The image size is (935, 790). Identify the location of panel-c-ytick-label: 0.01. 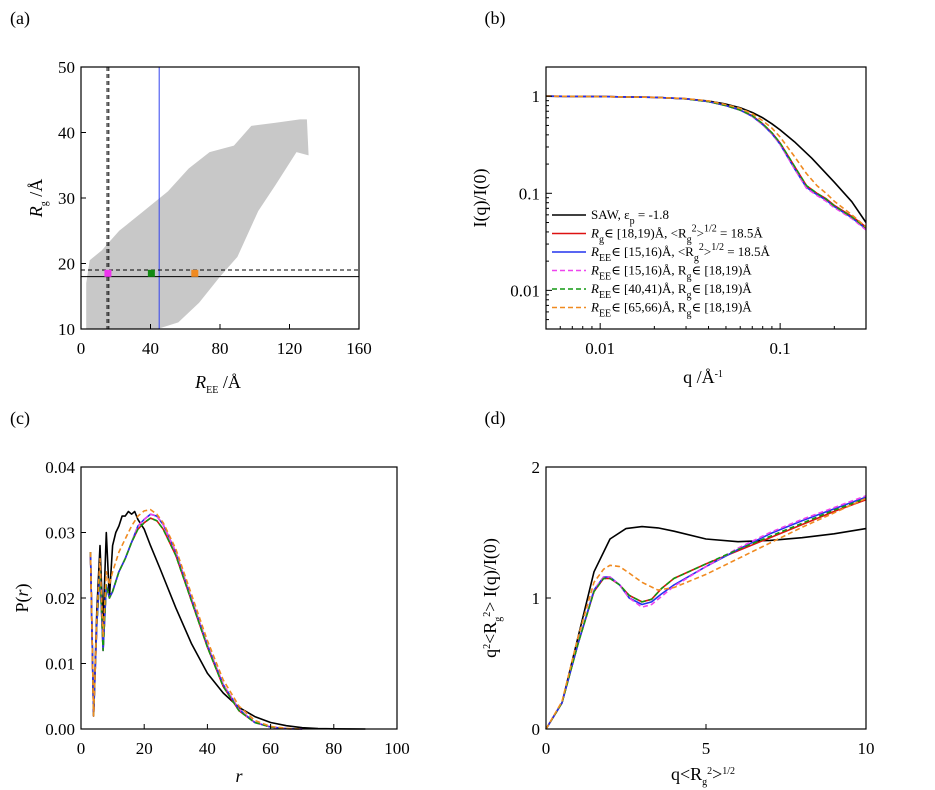
(60, 664).